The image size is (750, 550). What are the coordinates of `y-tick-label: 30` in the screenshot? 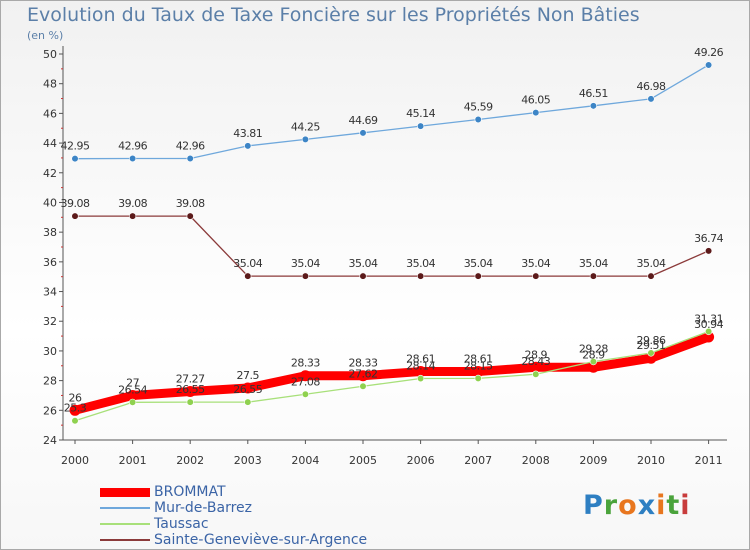 It's located at (50, 351).